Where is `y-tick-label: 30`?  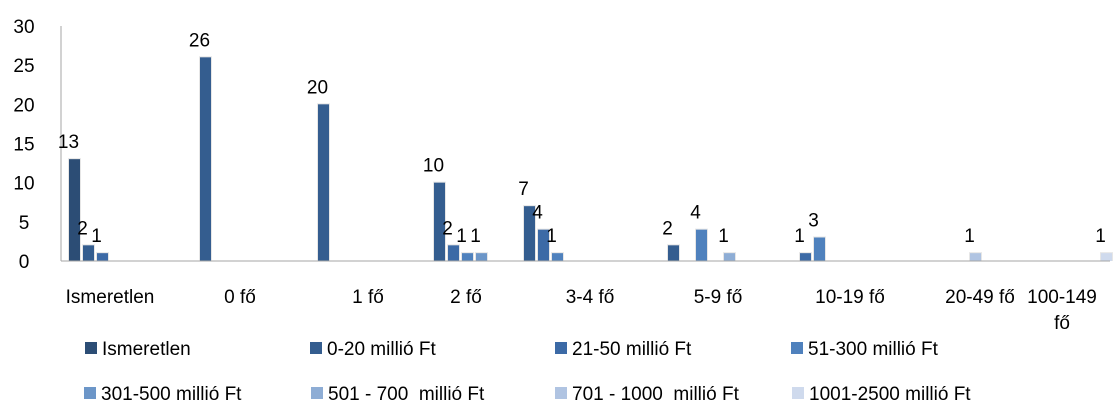 y-tick-label: 30 is located at coordinates (23, 27).